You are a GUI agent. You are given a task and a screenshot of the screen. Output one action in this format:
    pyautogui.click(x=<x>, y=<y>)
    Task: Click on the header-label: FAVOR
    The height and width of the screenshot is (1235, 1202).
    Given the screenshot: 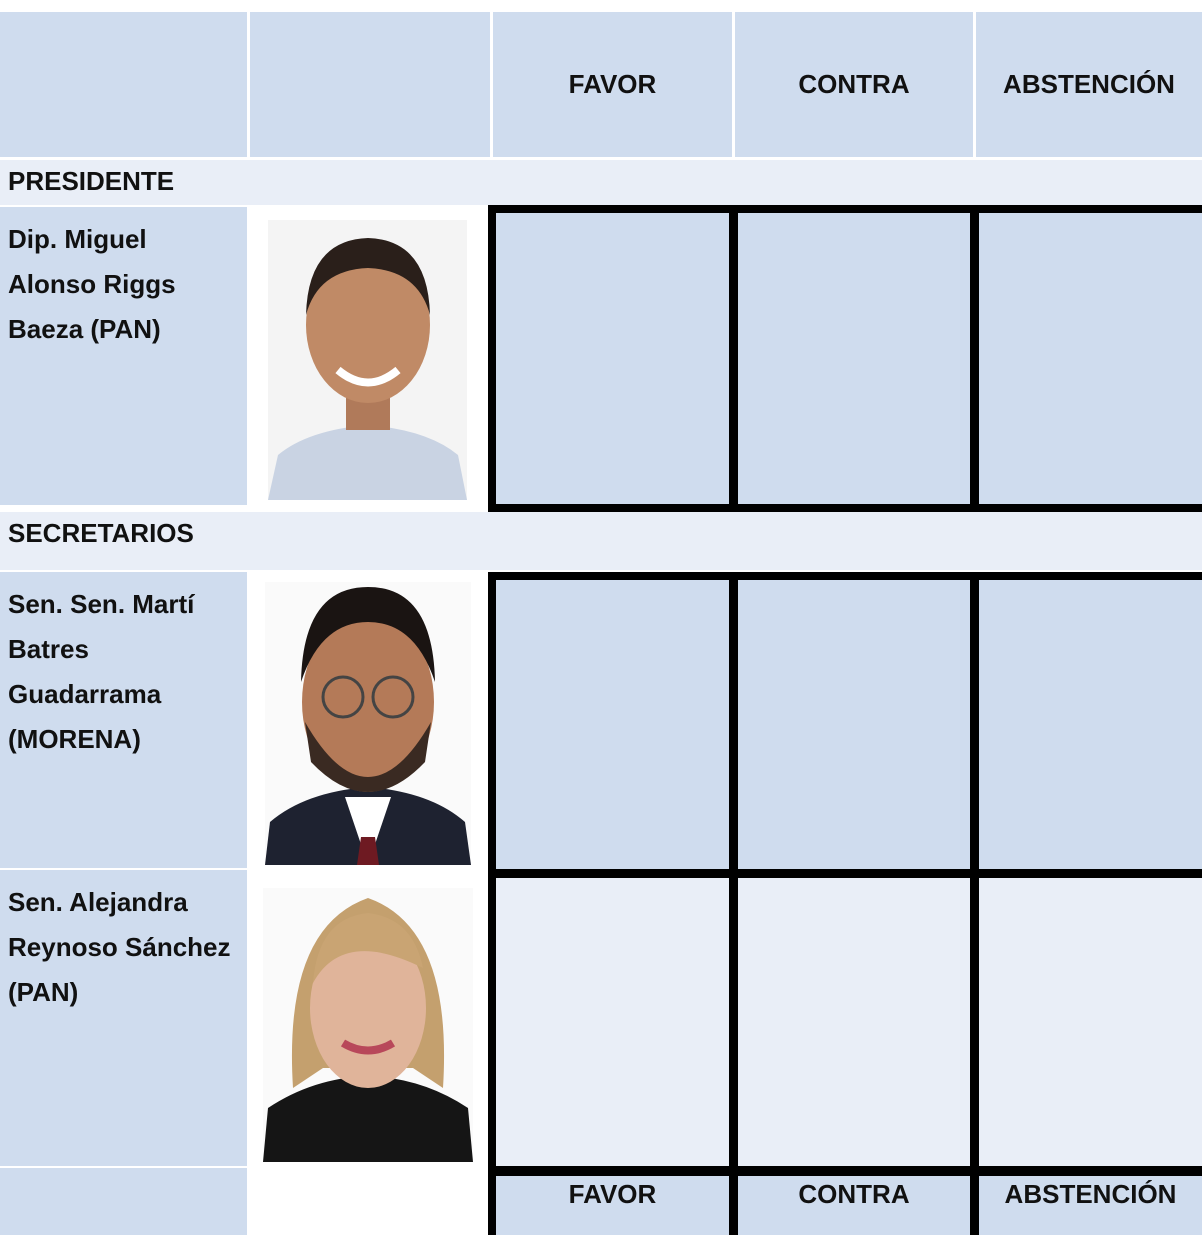 What is the action you would take?
    pyautogui.click(x=612, y=84)
    